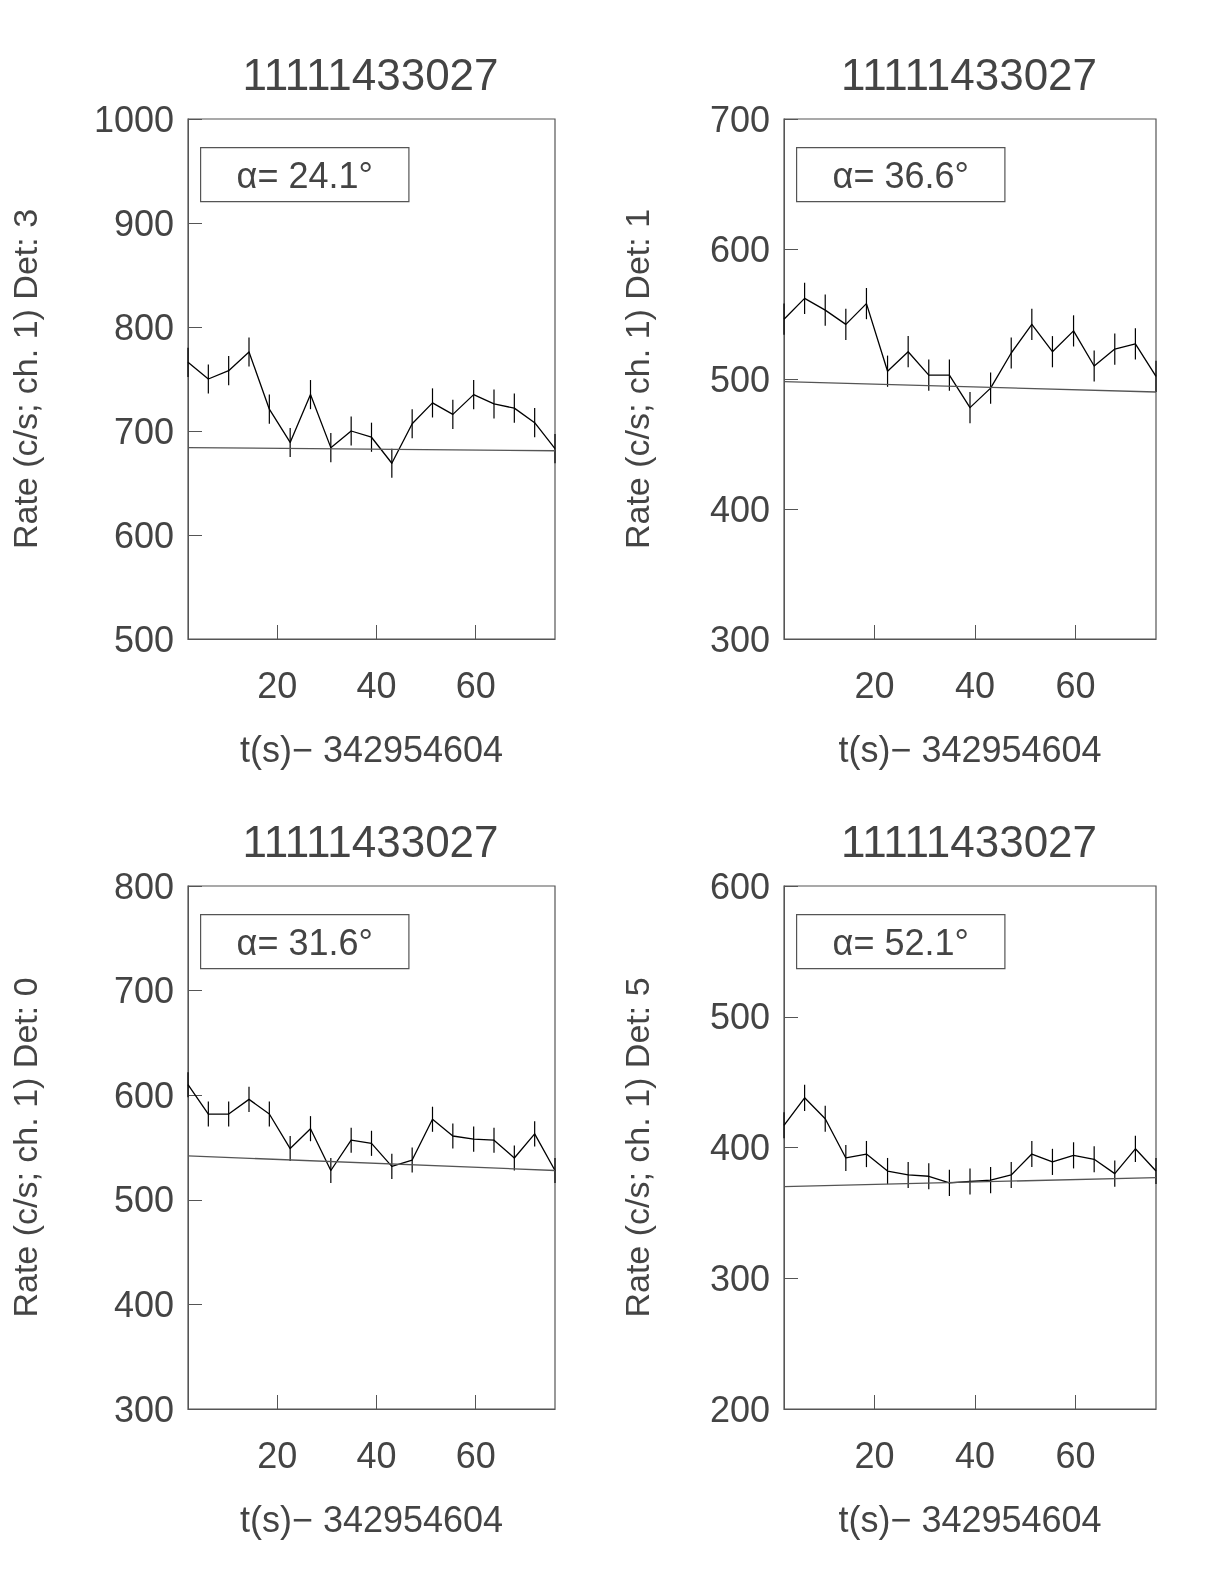  I want to click on y-axis-title: Rate (c/s; ch. 1) Det: 1, so click(637, 379).